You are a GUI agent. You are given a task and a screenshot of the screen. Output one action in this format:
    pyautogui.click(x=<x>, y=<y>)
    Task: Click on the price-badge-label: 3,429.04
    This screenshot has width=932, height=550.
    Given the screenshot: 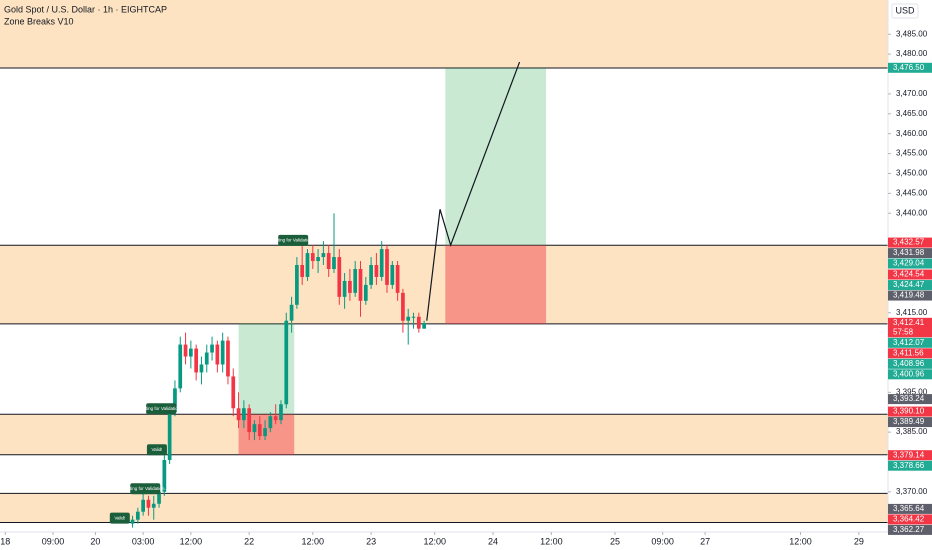 What is the action you would take?
    pyautogui.click(x=909, y=263)
    